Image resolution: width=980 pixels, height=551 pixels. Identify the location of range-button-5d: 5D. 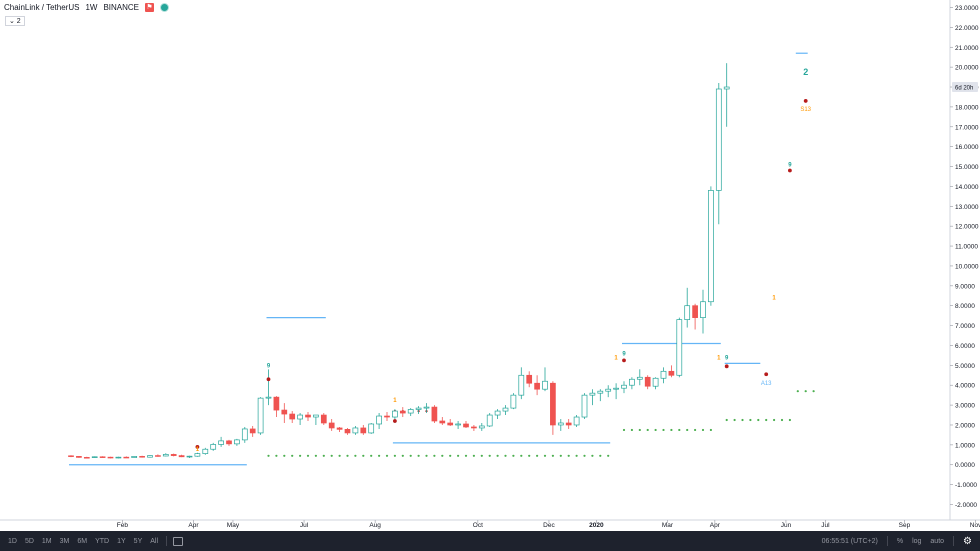
(29, 541).